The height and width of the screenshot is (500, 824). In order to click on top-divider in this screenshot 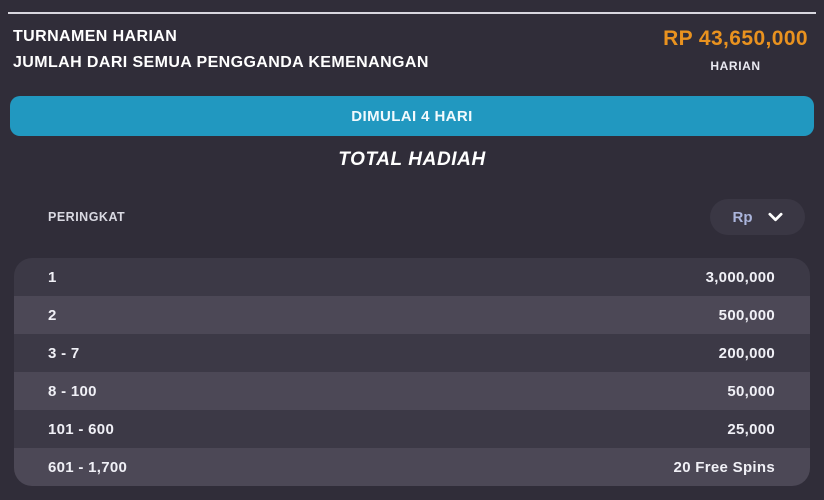, I will do `click(412, 13)`.